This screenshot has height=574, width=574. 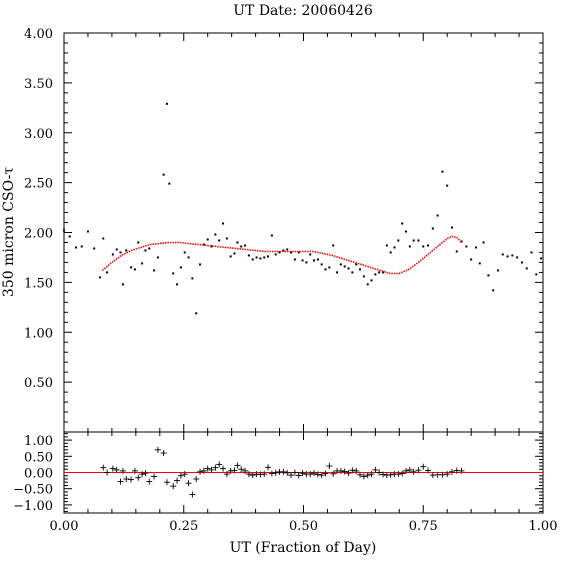 What do you see at coordinates (303, 548) in the screenshot?
I see `x-axis-title: UT (Fraction of Day)` at bounding box center [303, 548].